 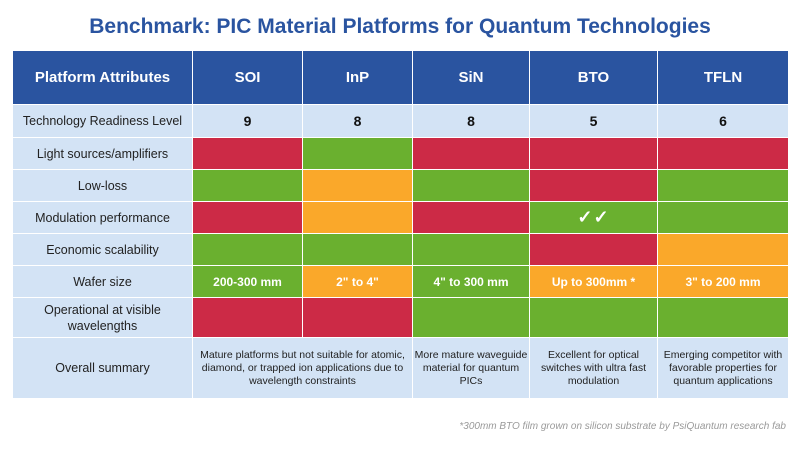 I want to click on row-label-low-loss: Low-loss, so click(x=102, y=185).